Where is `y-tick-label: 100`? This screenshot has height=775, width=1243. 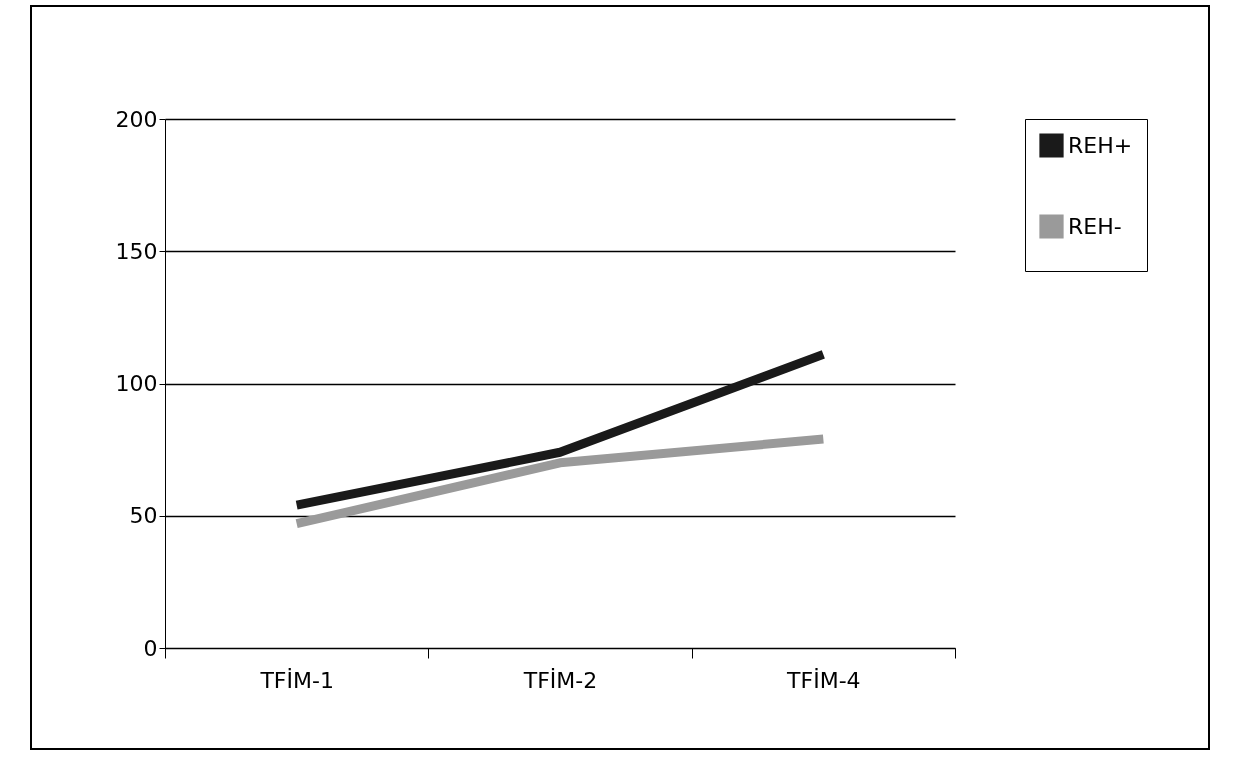 y-tick-label: 100 is located at coordinates (136, 383).